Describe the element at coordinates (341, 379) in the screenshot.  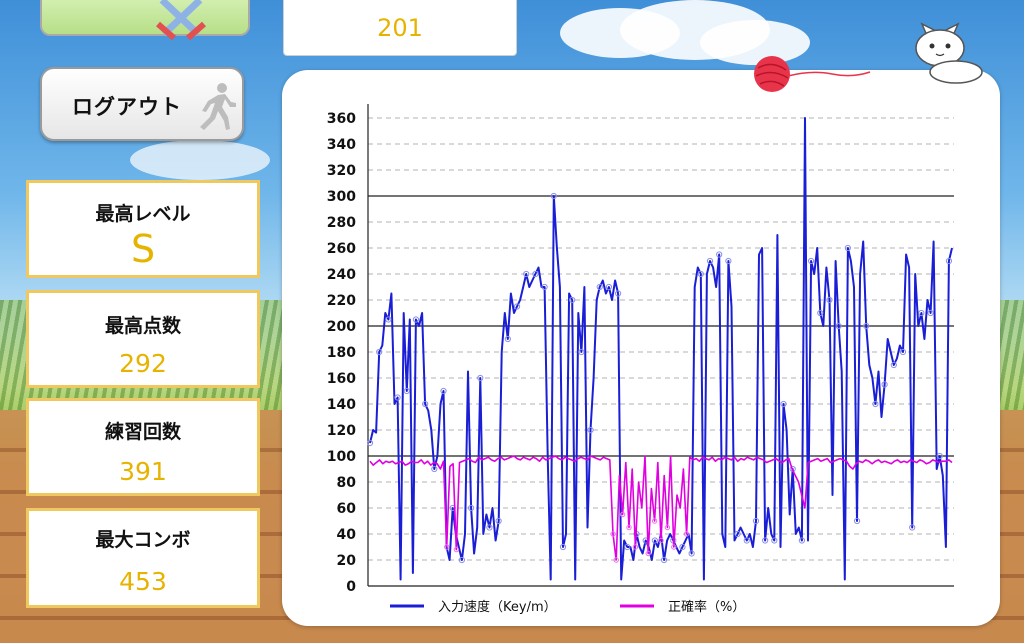
I see `y-tick-label: 160` at that location.